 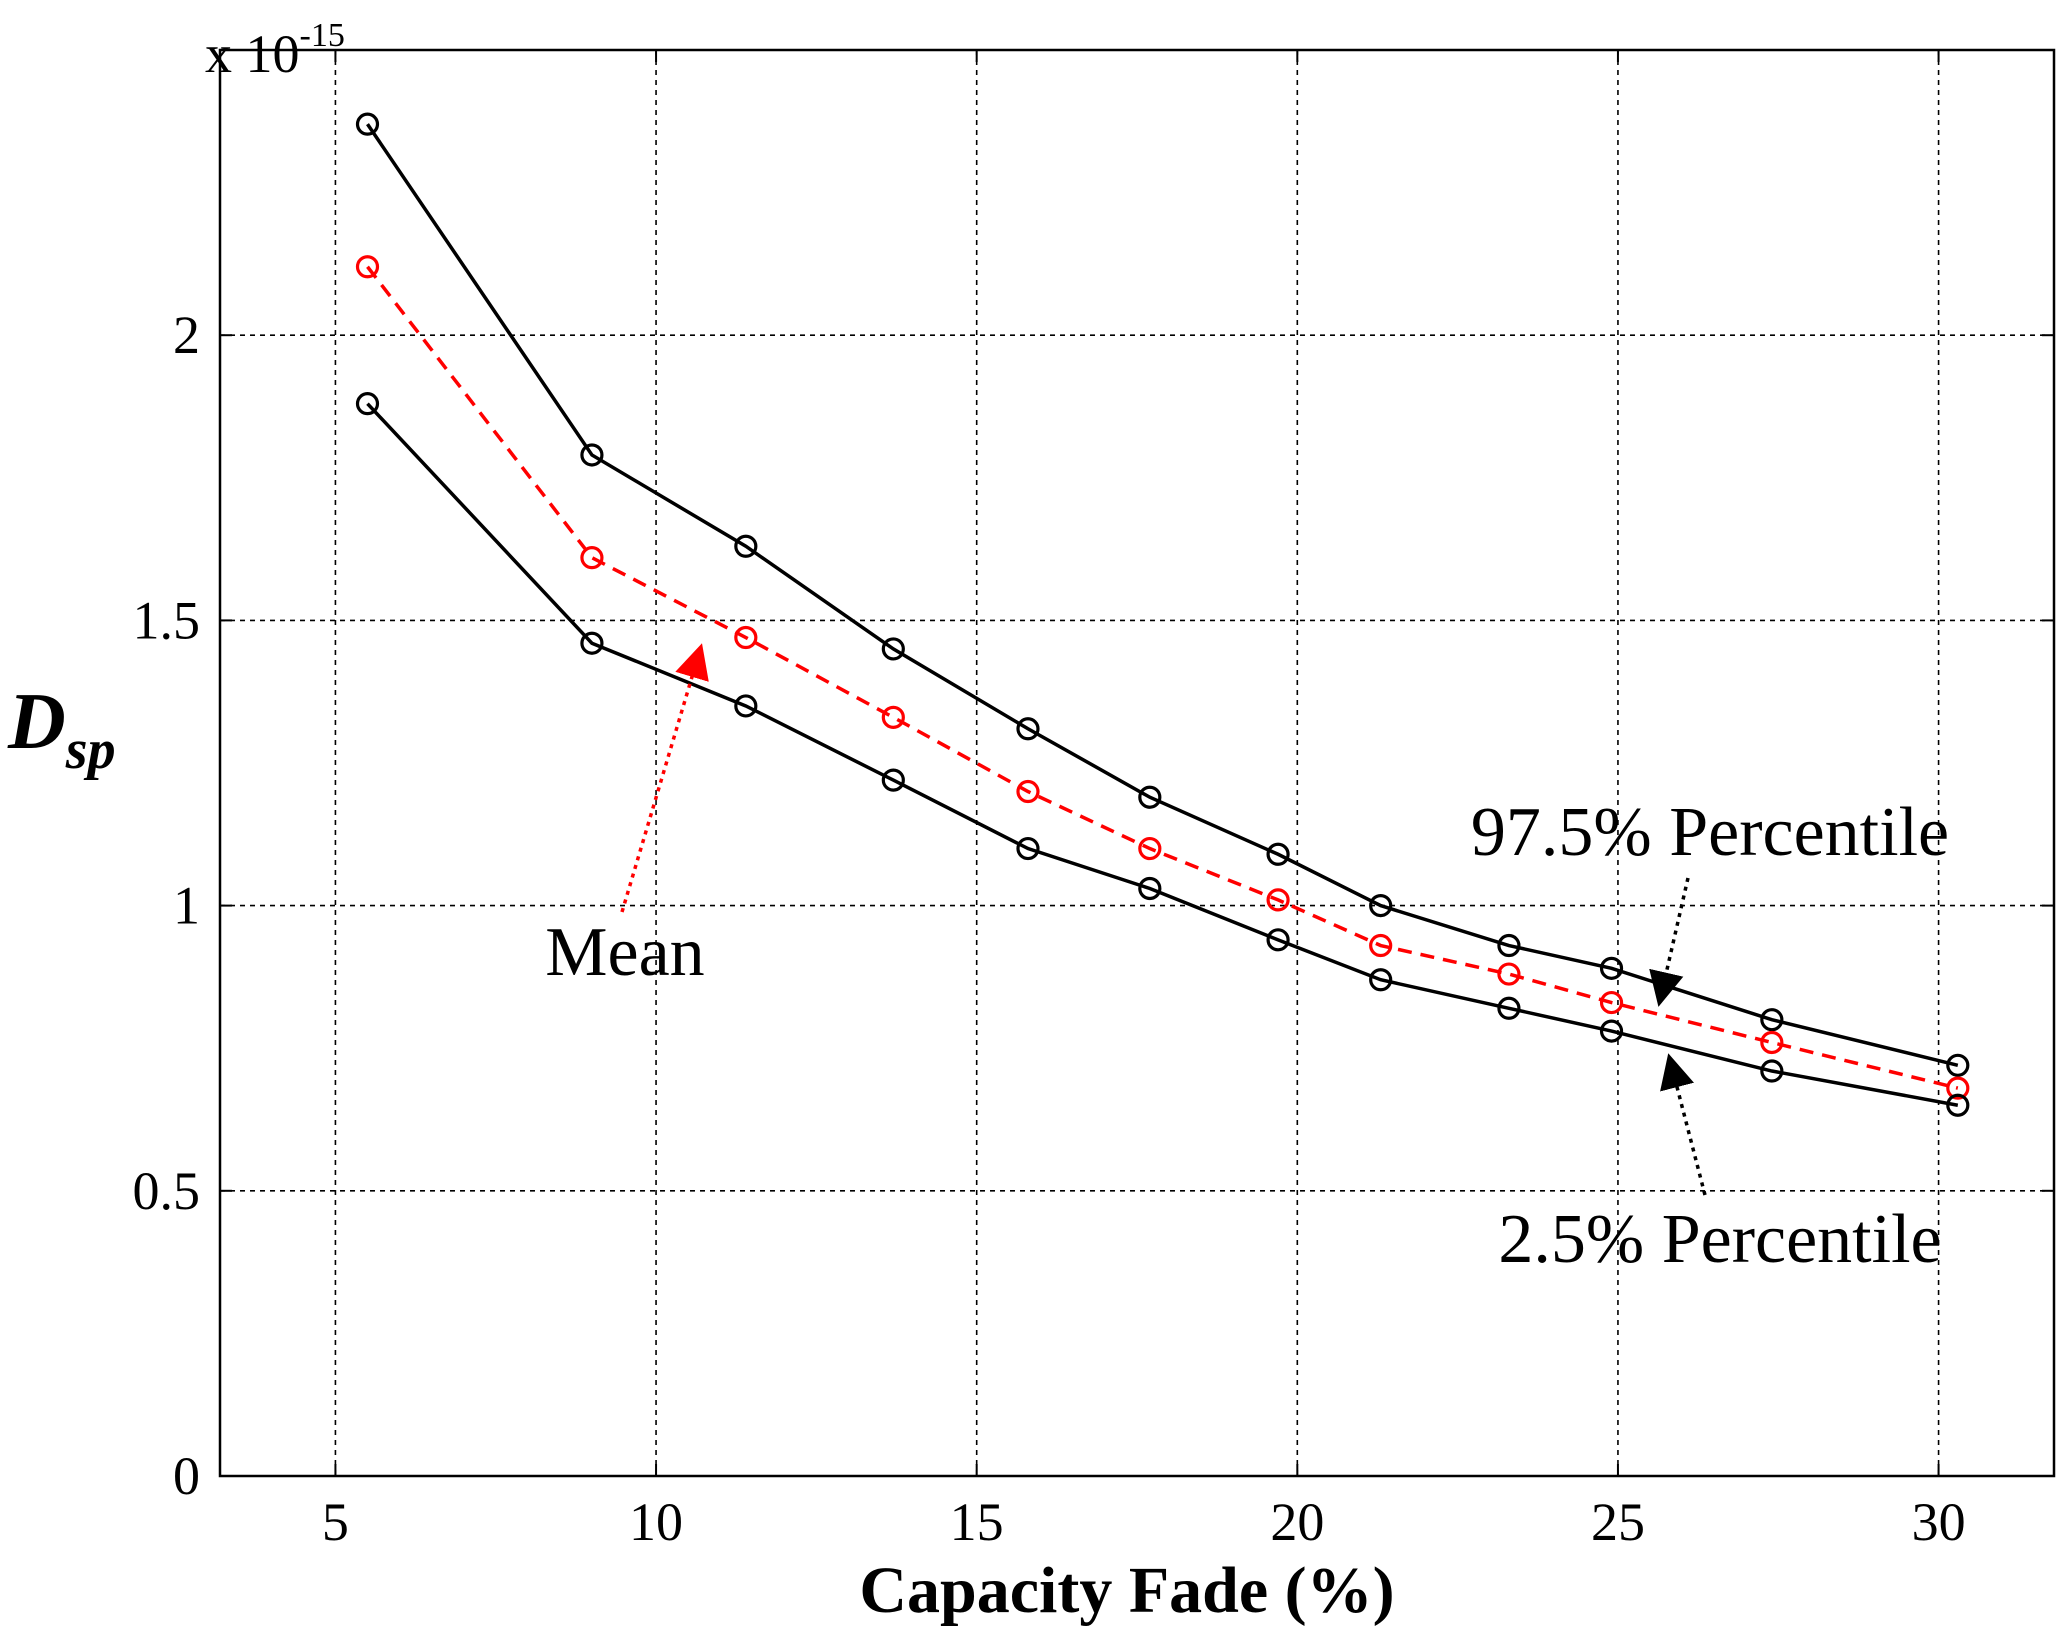 I want to click on upper-percentile-arrow, so click(x=1669, y=942).